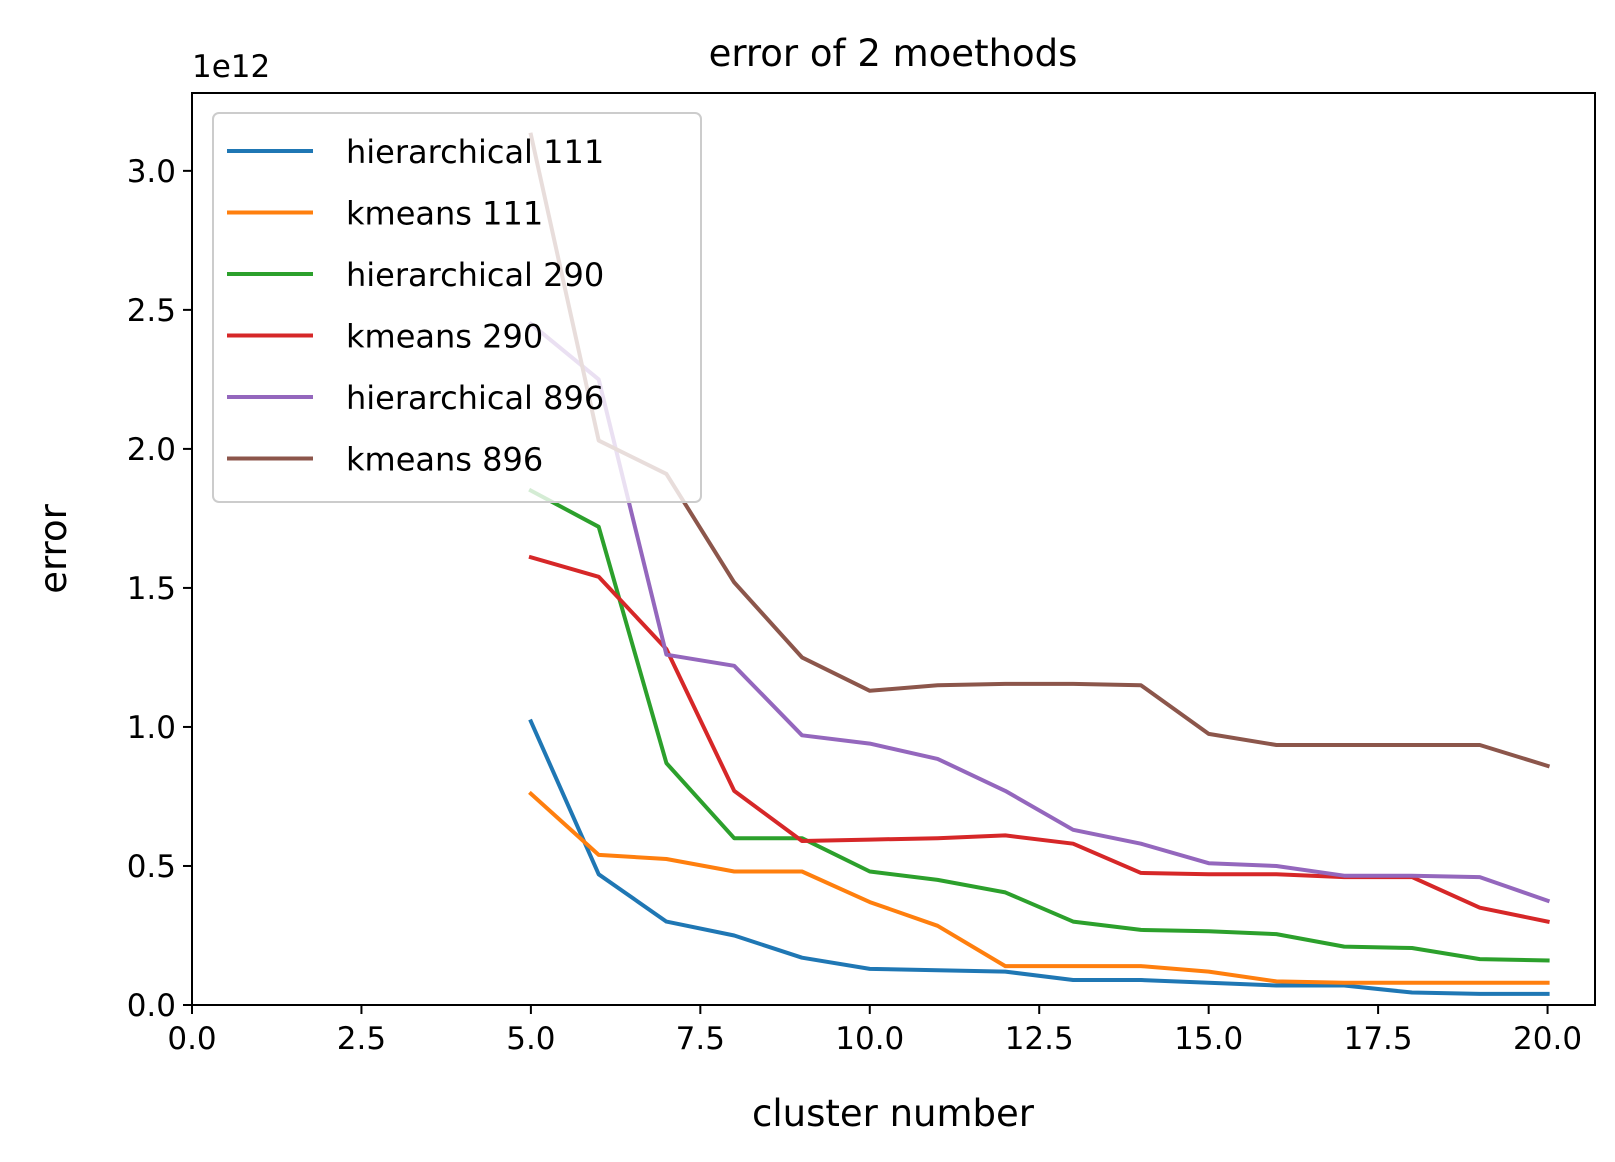  I want to click on x-tick-label: 0.0, so click(191, 1039).